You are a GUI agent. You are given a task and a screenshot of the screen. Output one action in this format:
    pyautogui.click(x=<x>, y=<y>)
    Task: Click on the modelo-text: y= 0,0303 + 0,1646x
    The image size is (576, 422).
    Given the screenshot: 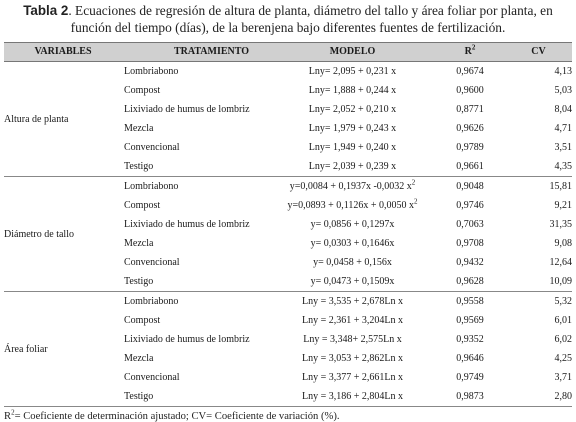 What is the action you would take?
    pyautogui.click(x=352, y=243)
    